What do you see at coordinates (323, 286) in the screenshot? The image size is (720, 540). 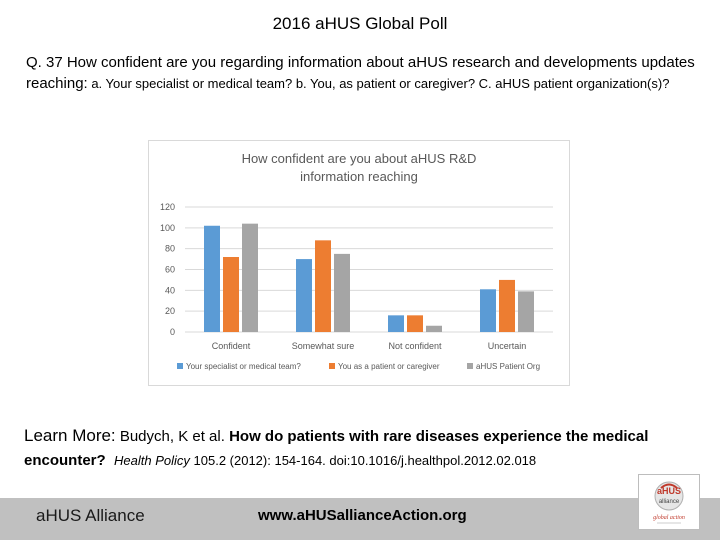 I see `bar-2-somewhat-sure` at bounding box center [323, 286].